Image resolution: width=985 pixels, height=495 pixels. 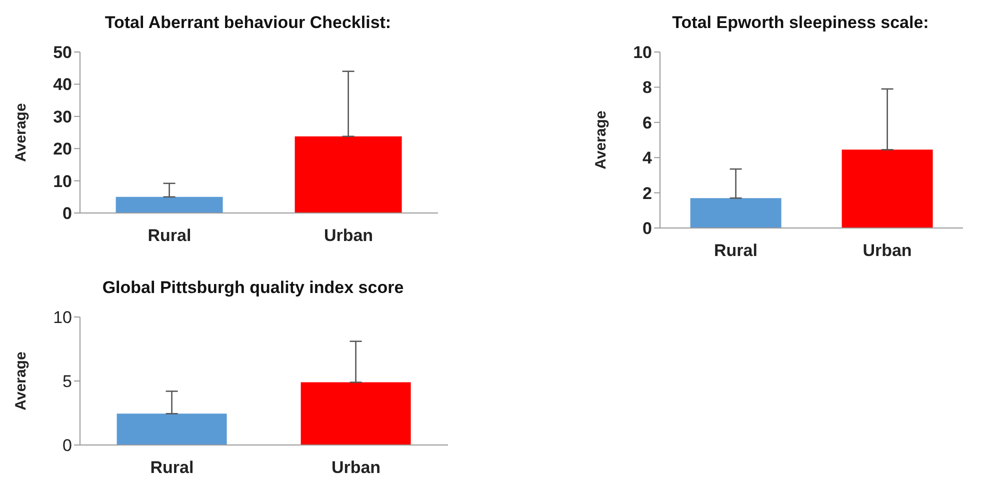 I want to click on y-tick-label: 20, so click(x=62, y=149).